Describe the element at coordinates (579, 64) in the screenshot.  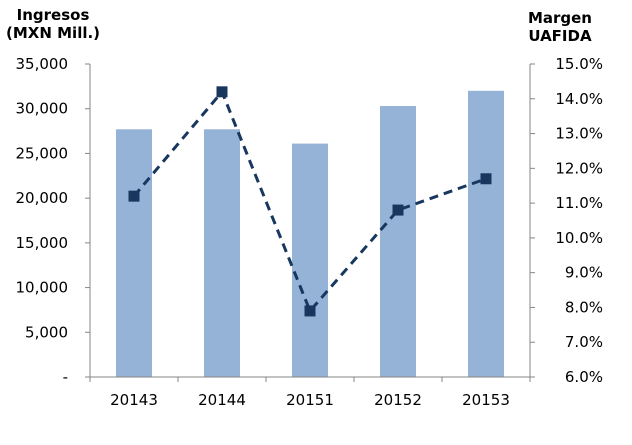
I see `right-tick-label: 15.0%` at that location.